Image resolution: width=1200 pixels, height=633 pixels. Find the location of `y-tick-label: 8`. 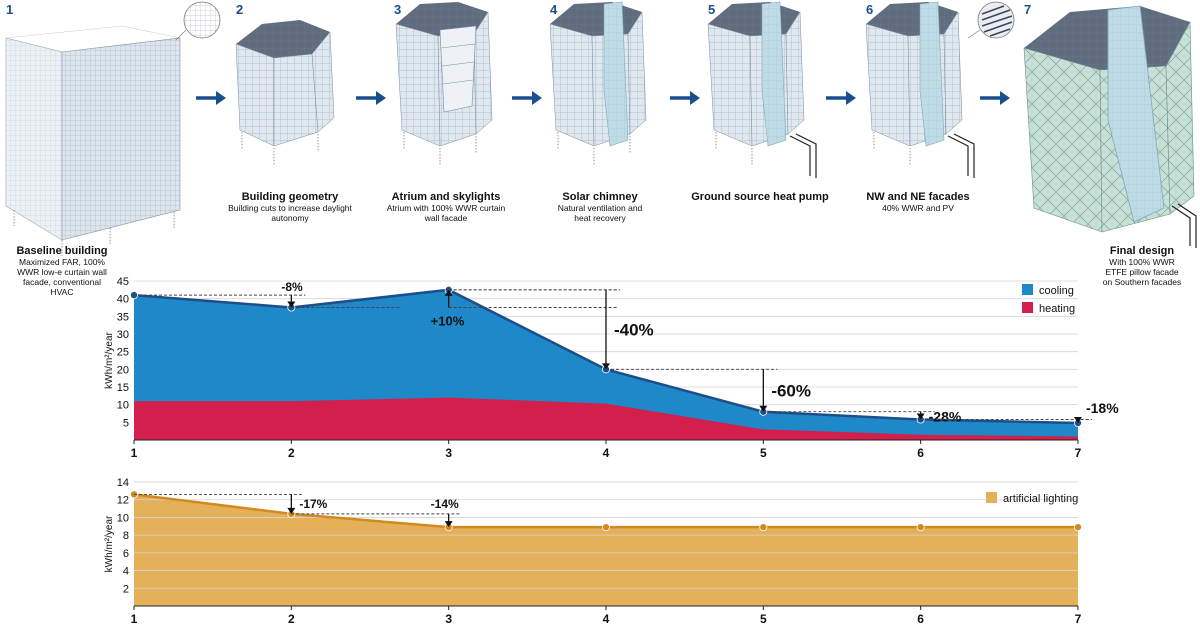

y-tick-label: 8 is located at coordinates (126, 536).